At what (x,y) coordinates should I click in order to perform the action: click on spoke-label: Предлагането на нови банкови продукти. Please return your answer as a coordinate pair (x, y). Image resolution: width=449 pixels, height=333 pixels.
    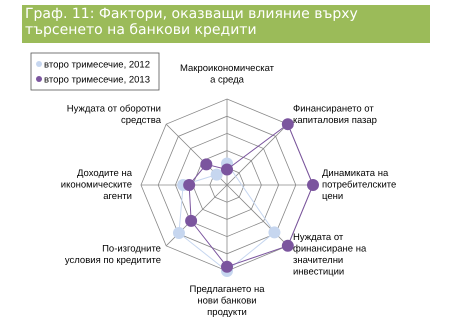
    Looking at the image, I should click on (227, 301).